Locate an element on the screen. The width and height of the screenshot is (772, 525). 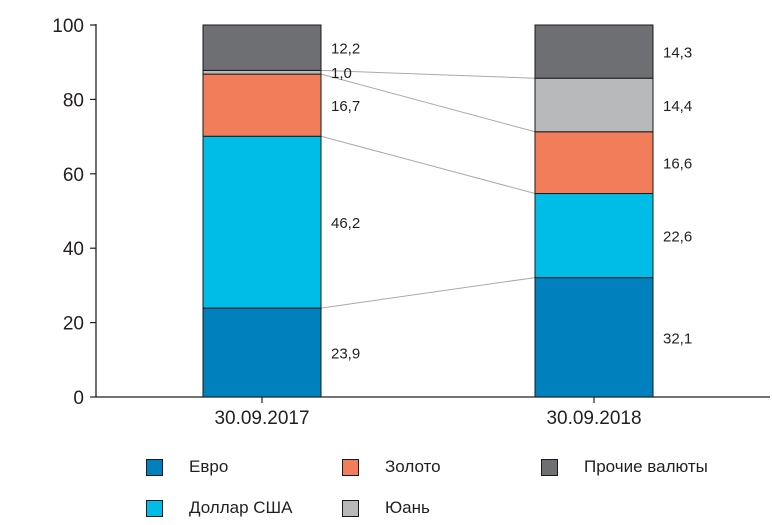
legend-label-gold: Золото is located at coordinates (413, 466).